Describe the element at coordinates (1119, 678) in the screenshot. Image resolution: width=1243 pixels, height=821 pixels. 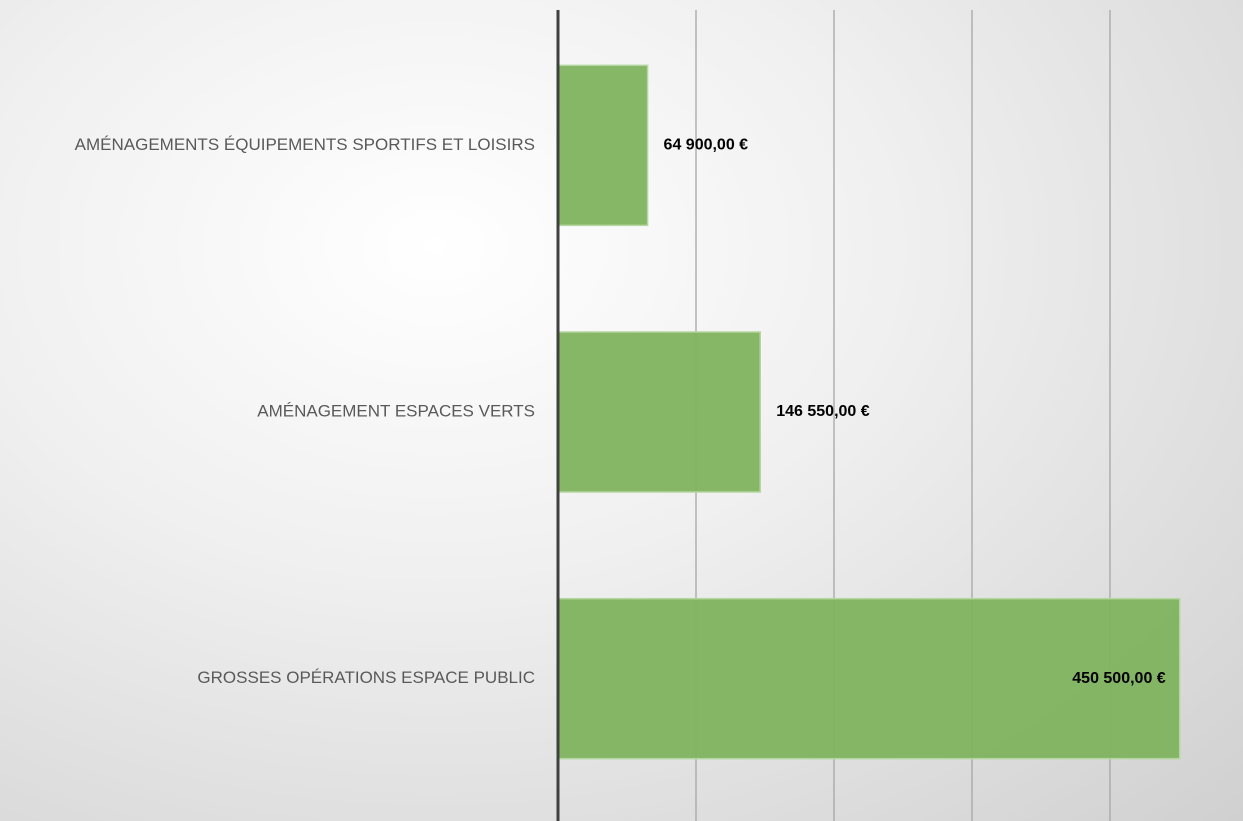
I see `data-label: 450 500,00 €` at that location.